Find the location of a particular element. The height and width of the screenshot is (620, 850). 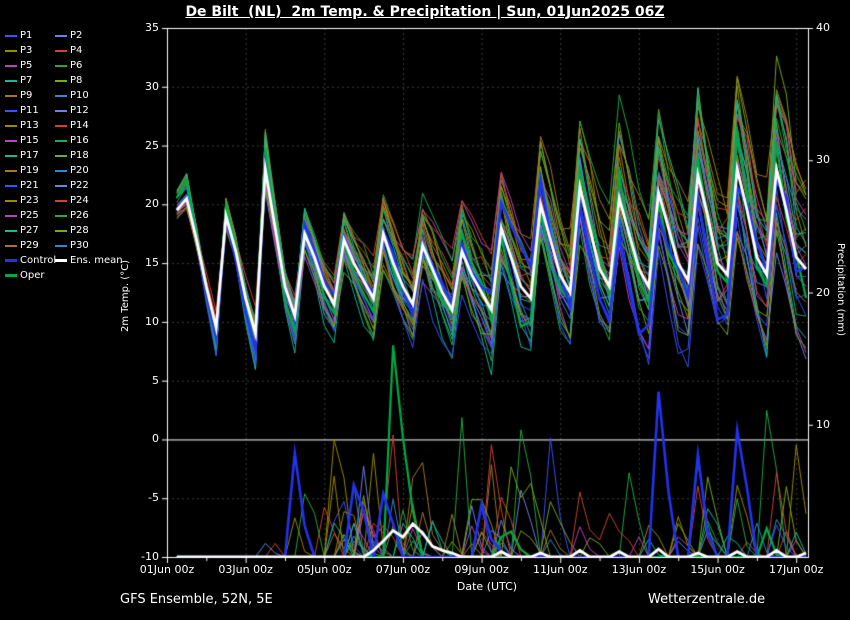

legend-item: P10 is located at coordinates (82, 95).